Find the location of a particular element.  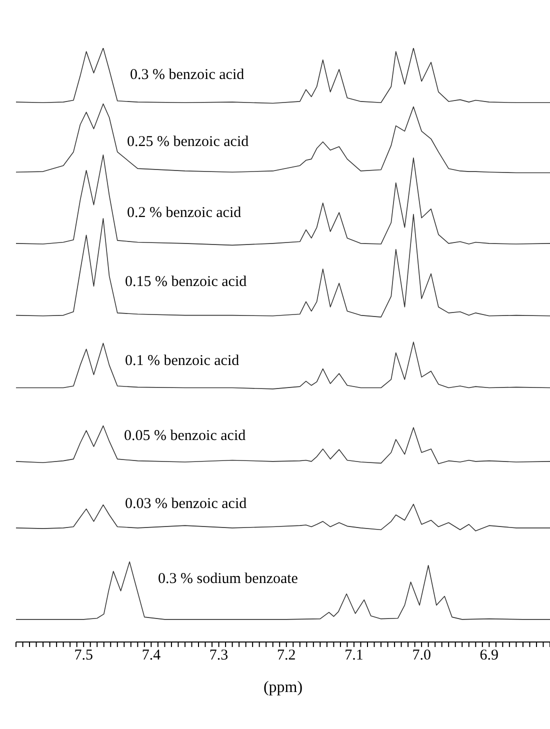

series-label: 0.03 % benzoic acid is located at coordinates (186, 504).